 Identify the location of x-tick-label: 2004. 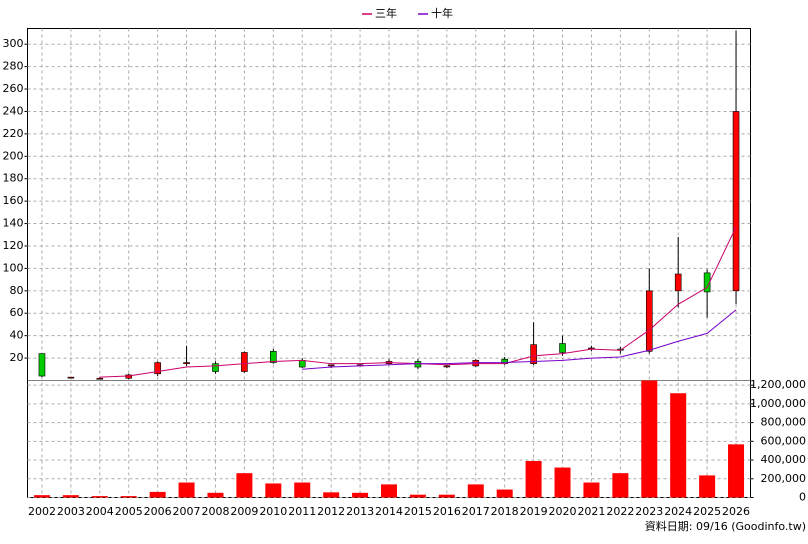
(100, 511).